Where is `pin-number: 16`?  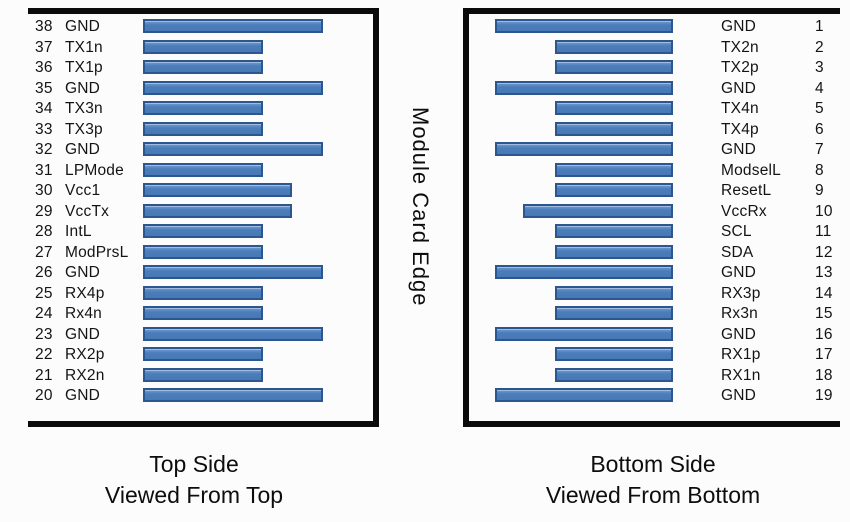
pin-number: 16 is located at coordinates (824, 334).